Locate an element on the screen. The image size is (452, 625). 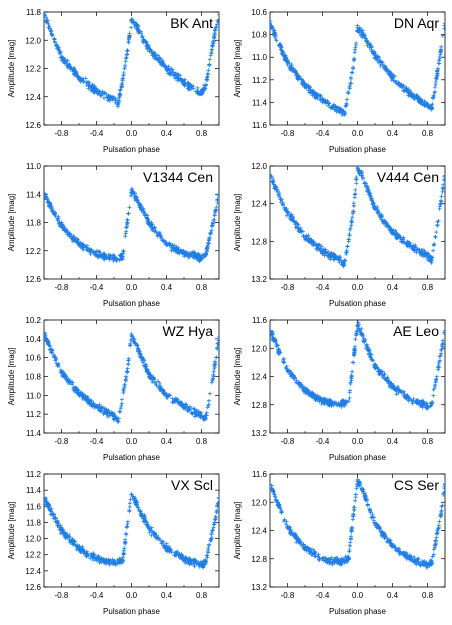
y-tick-label: 11.8 is located at coordinates (34, 12).